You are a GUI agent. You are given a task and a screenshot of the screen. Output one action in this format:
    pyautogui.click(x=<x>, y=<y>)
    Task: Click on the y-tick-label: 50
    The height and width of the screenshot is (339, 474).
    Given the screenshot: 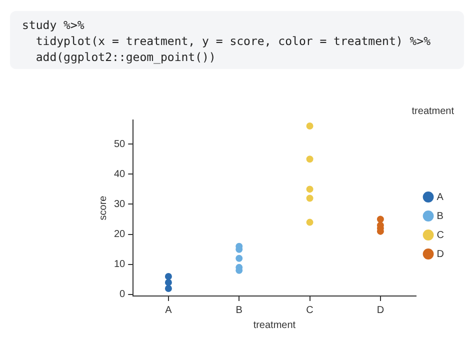 What is the action you would take?
    pyautogui.click(x=120, y=144)
    